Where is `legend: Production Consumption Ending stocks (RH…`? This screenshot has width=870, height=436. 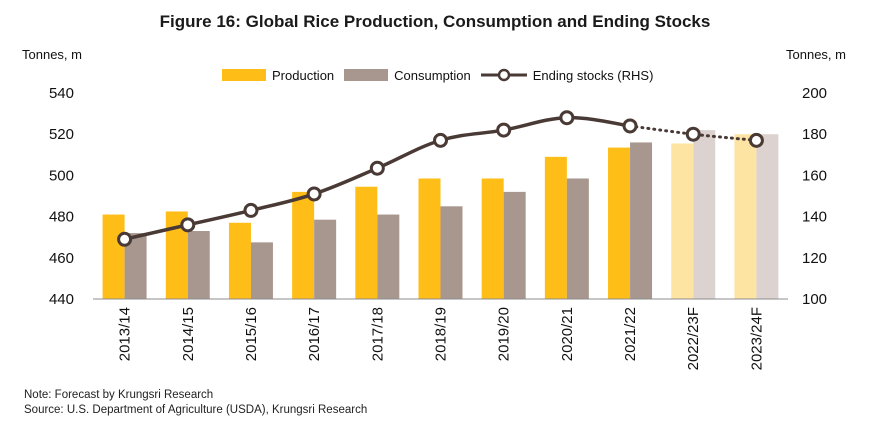 legend: Production Consumption Ending stocks (RH… is located at coordinates (442, 75).